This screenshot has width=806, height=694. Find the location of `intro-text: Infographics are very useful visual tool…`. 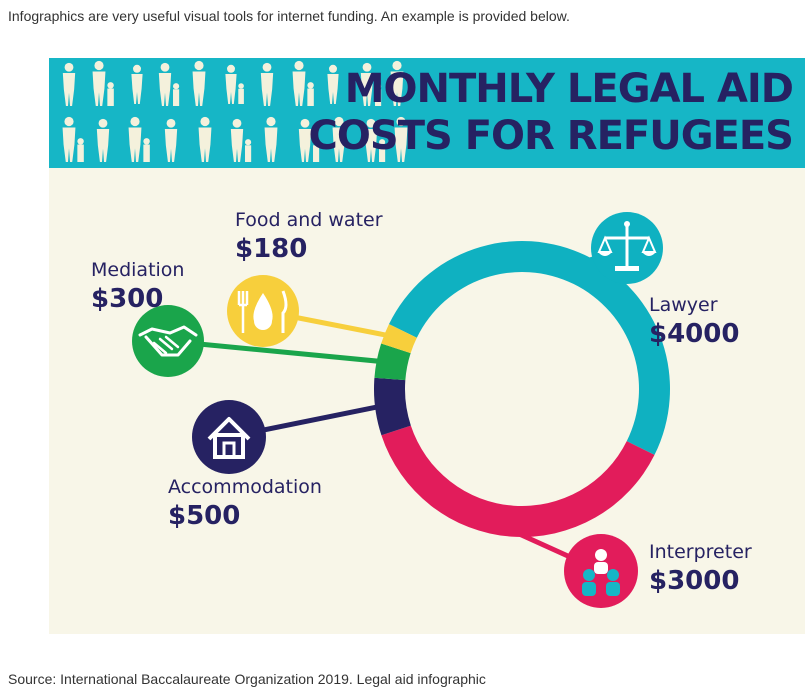

intro-text: Infographics are very useful visual tool… is located at coordinates (289, 16).